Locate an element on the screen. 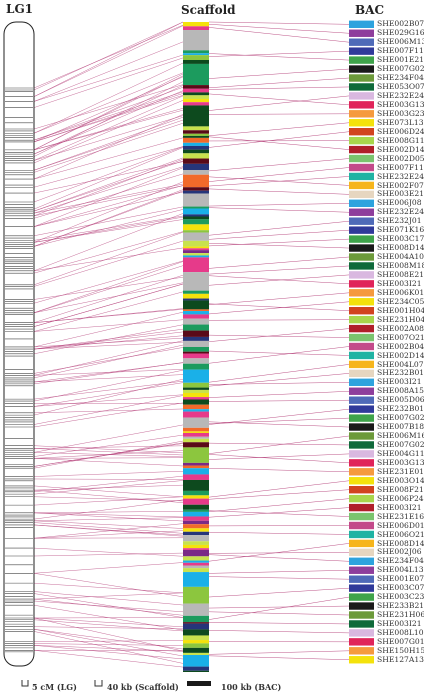  bac-label: SHE007B18 is located at coordinates (400, 427).